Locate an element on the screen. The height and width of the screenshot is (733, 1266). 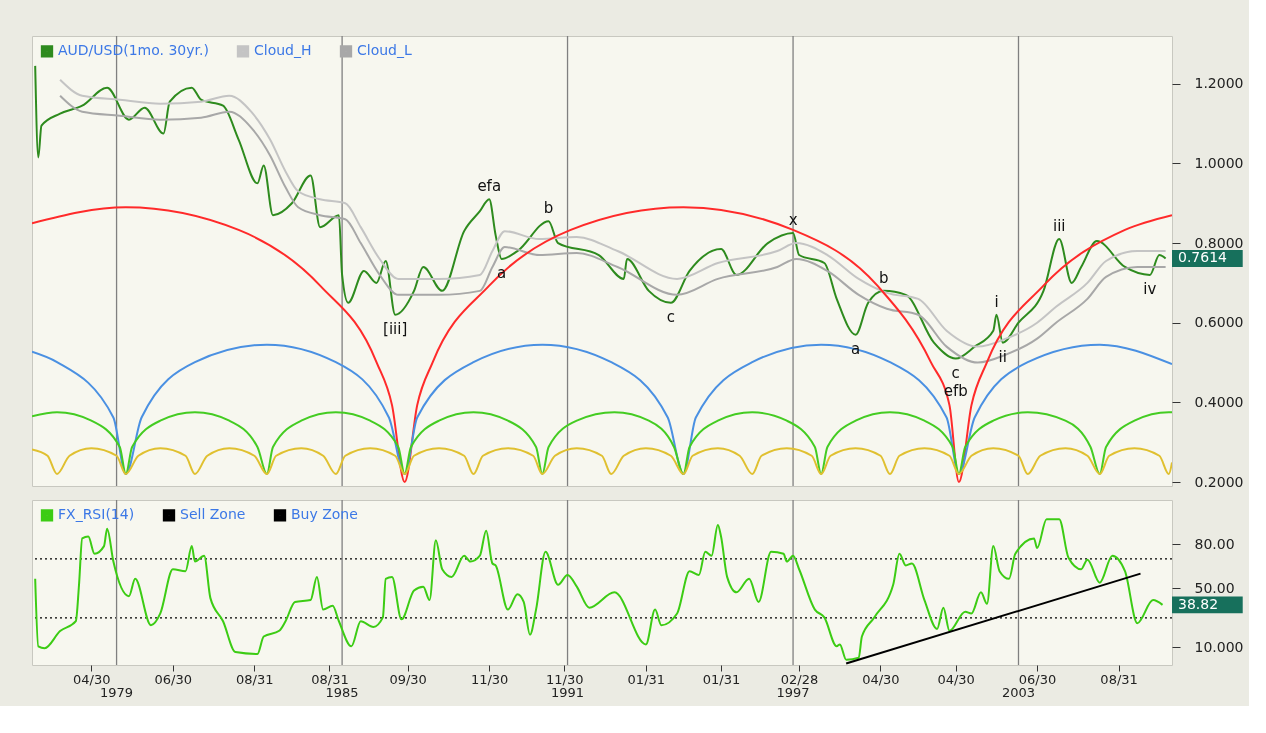
y-tick-label: 10.000 is located at coordinates (1219, 646).